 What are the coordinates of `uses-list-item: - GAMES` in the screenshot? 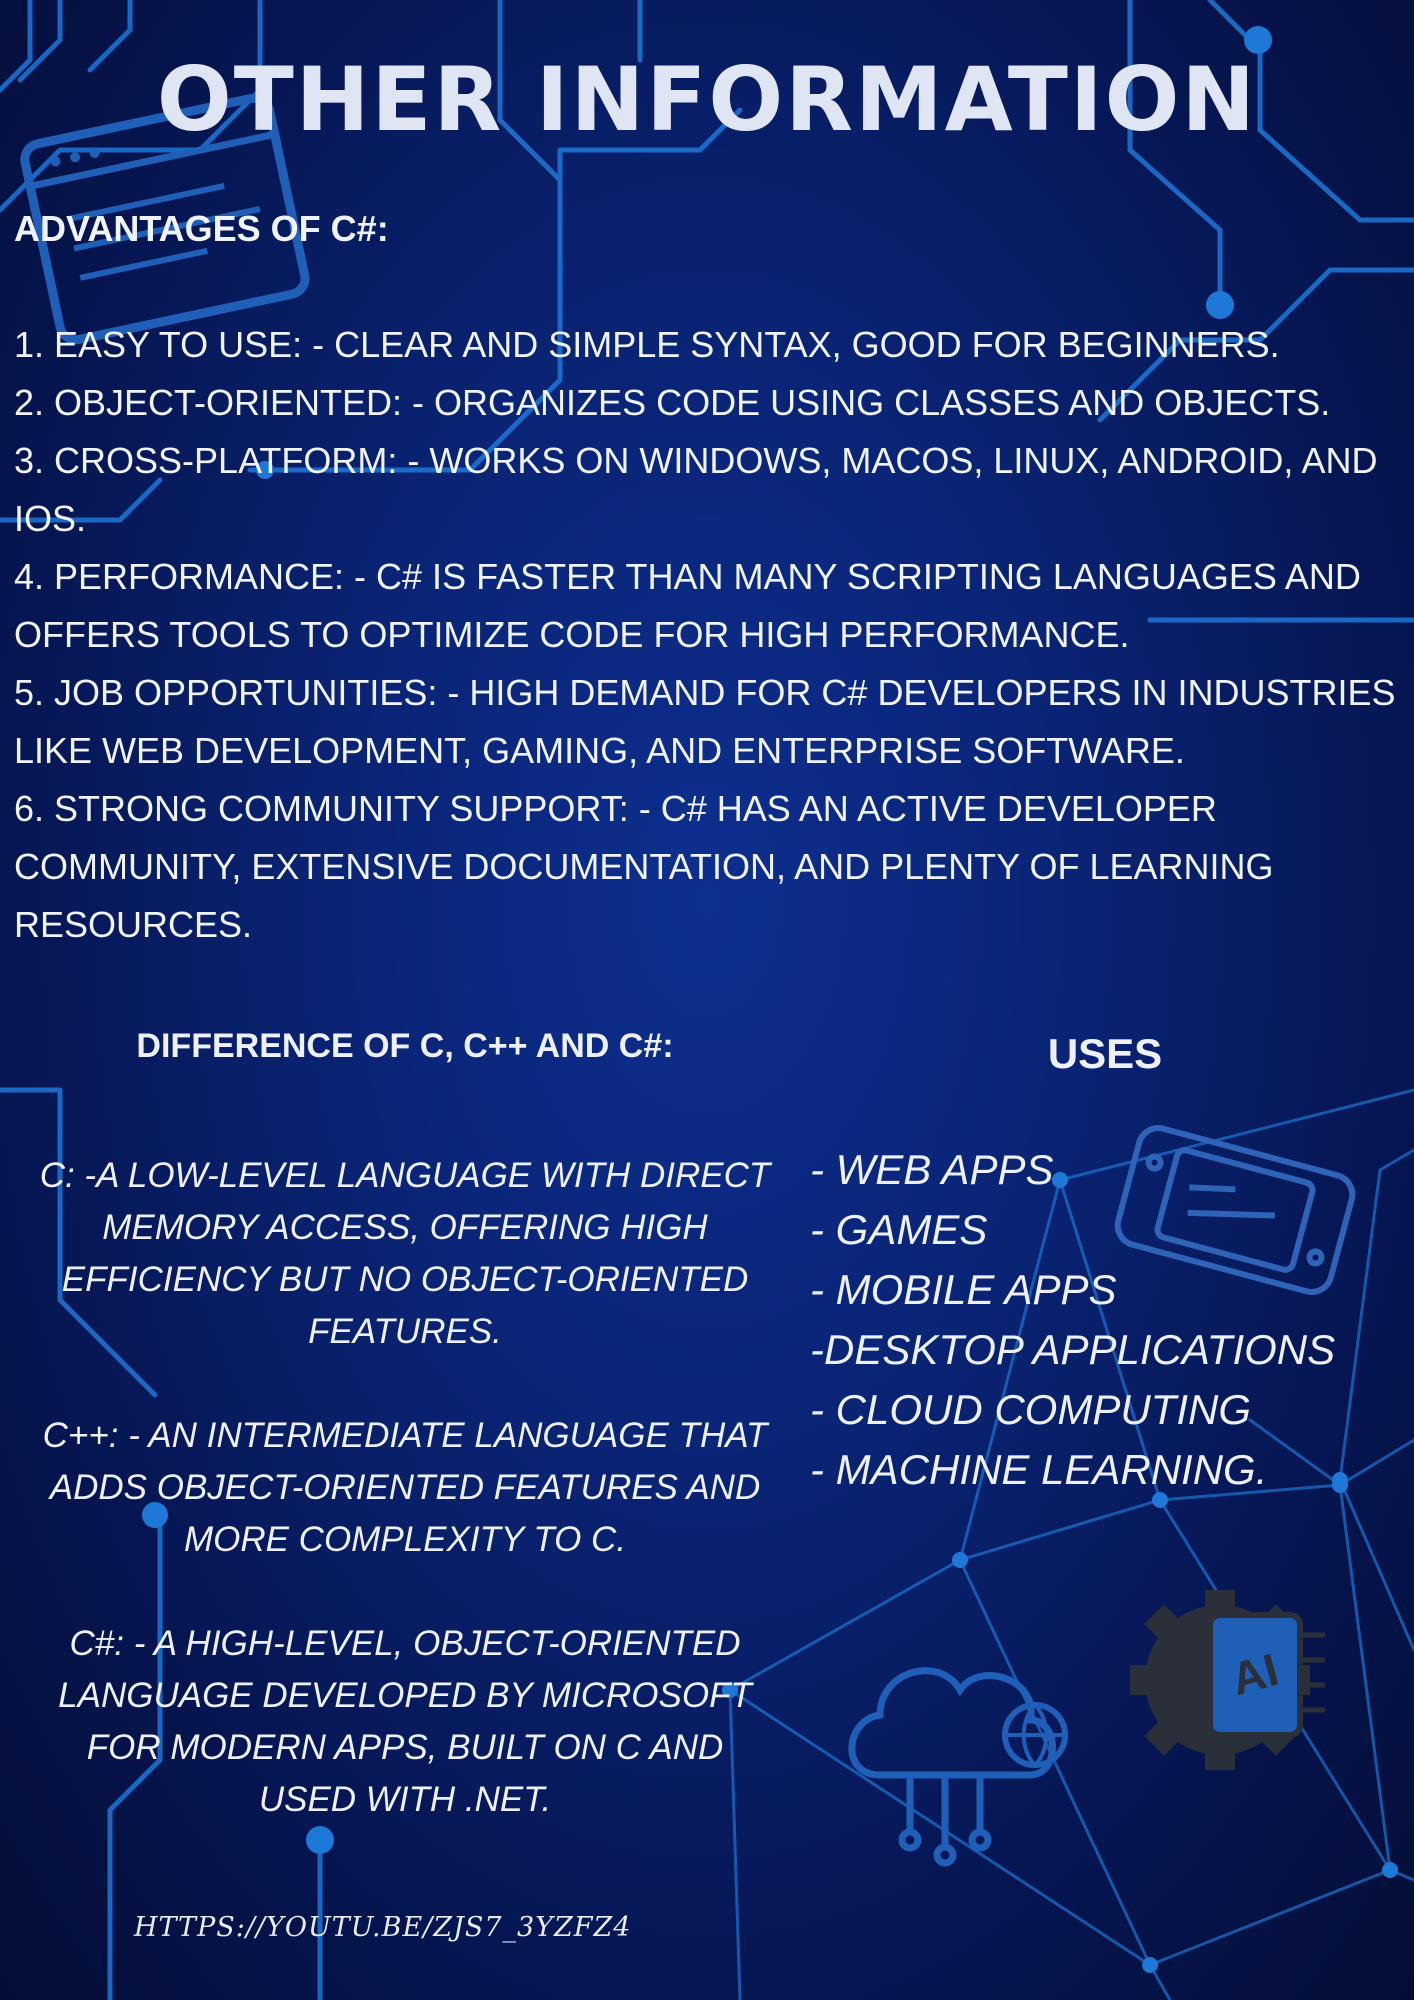 It's located at (899, 1229).